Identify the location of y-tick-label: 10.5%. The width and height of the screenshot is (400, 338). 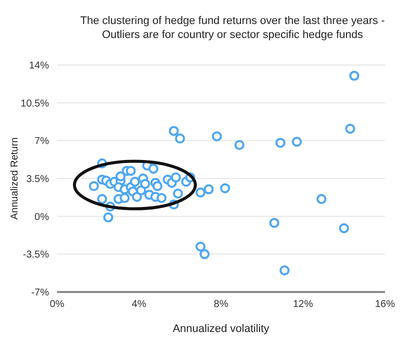
(35, 104).